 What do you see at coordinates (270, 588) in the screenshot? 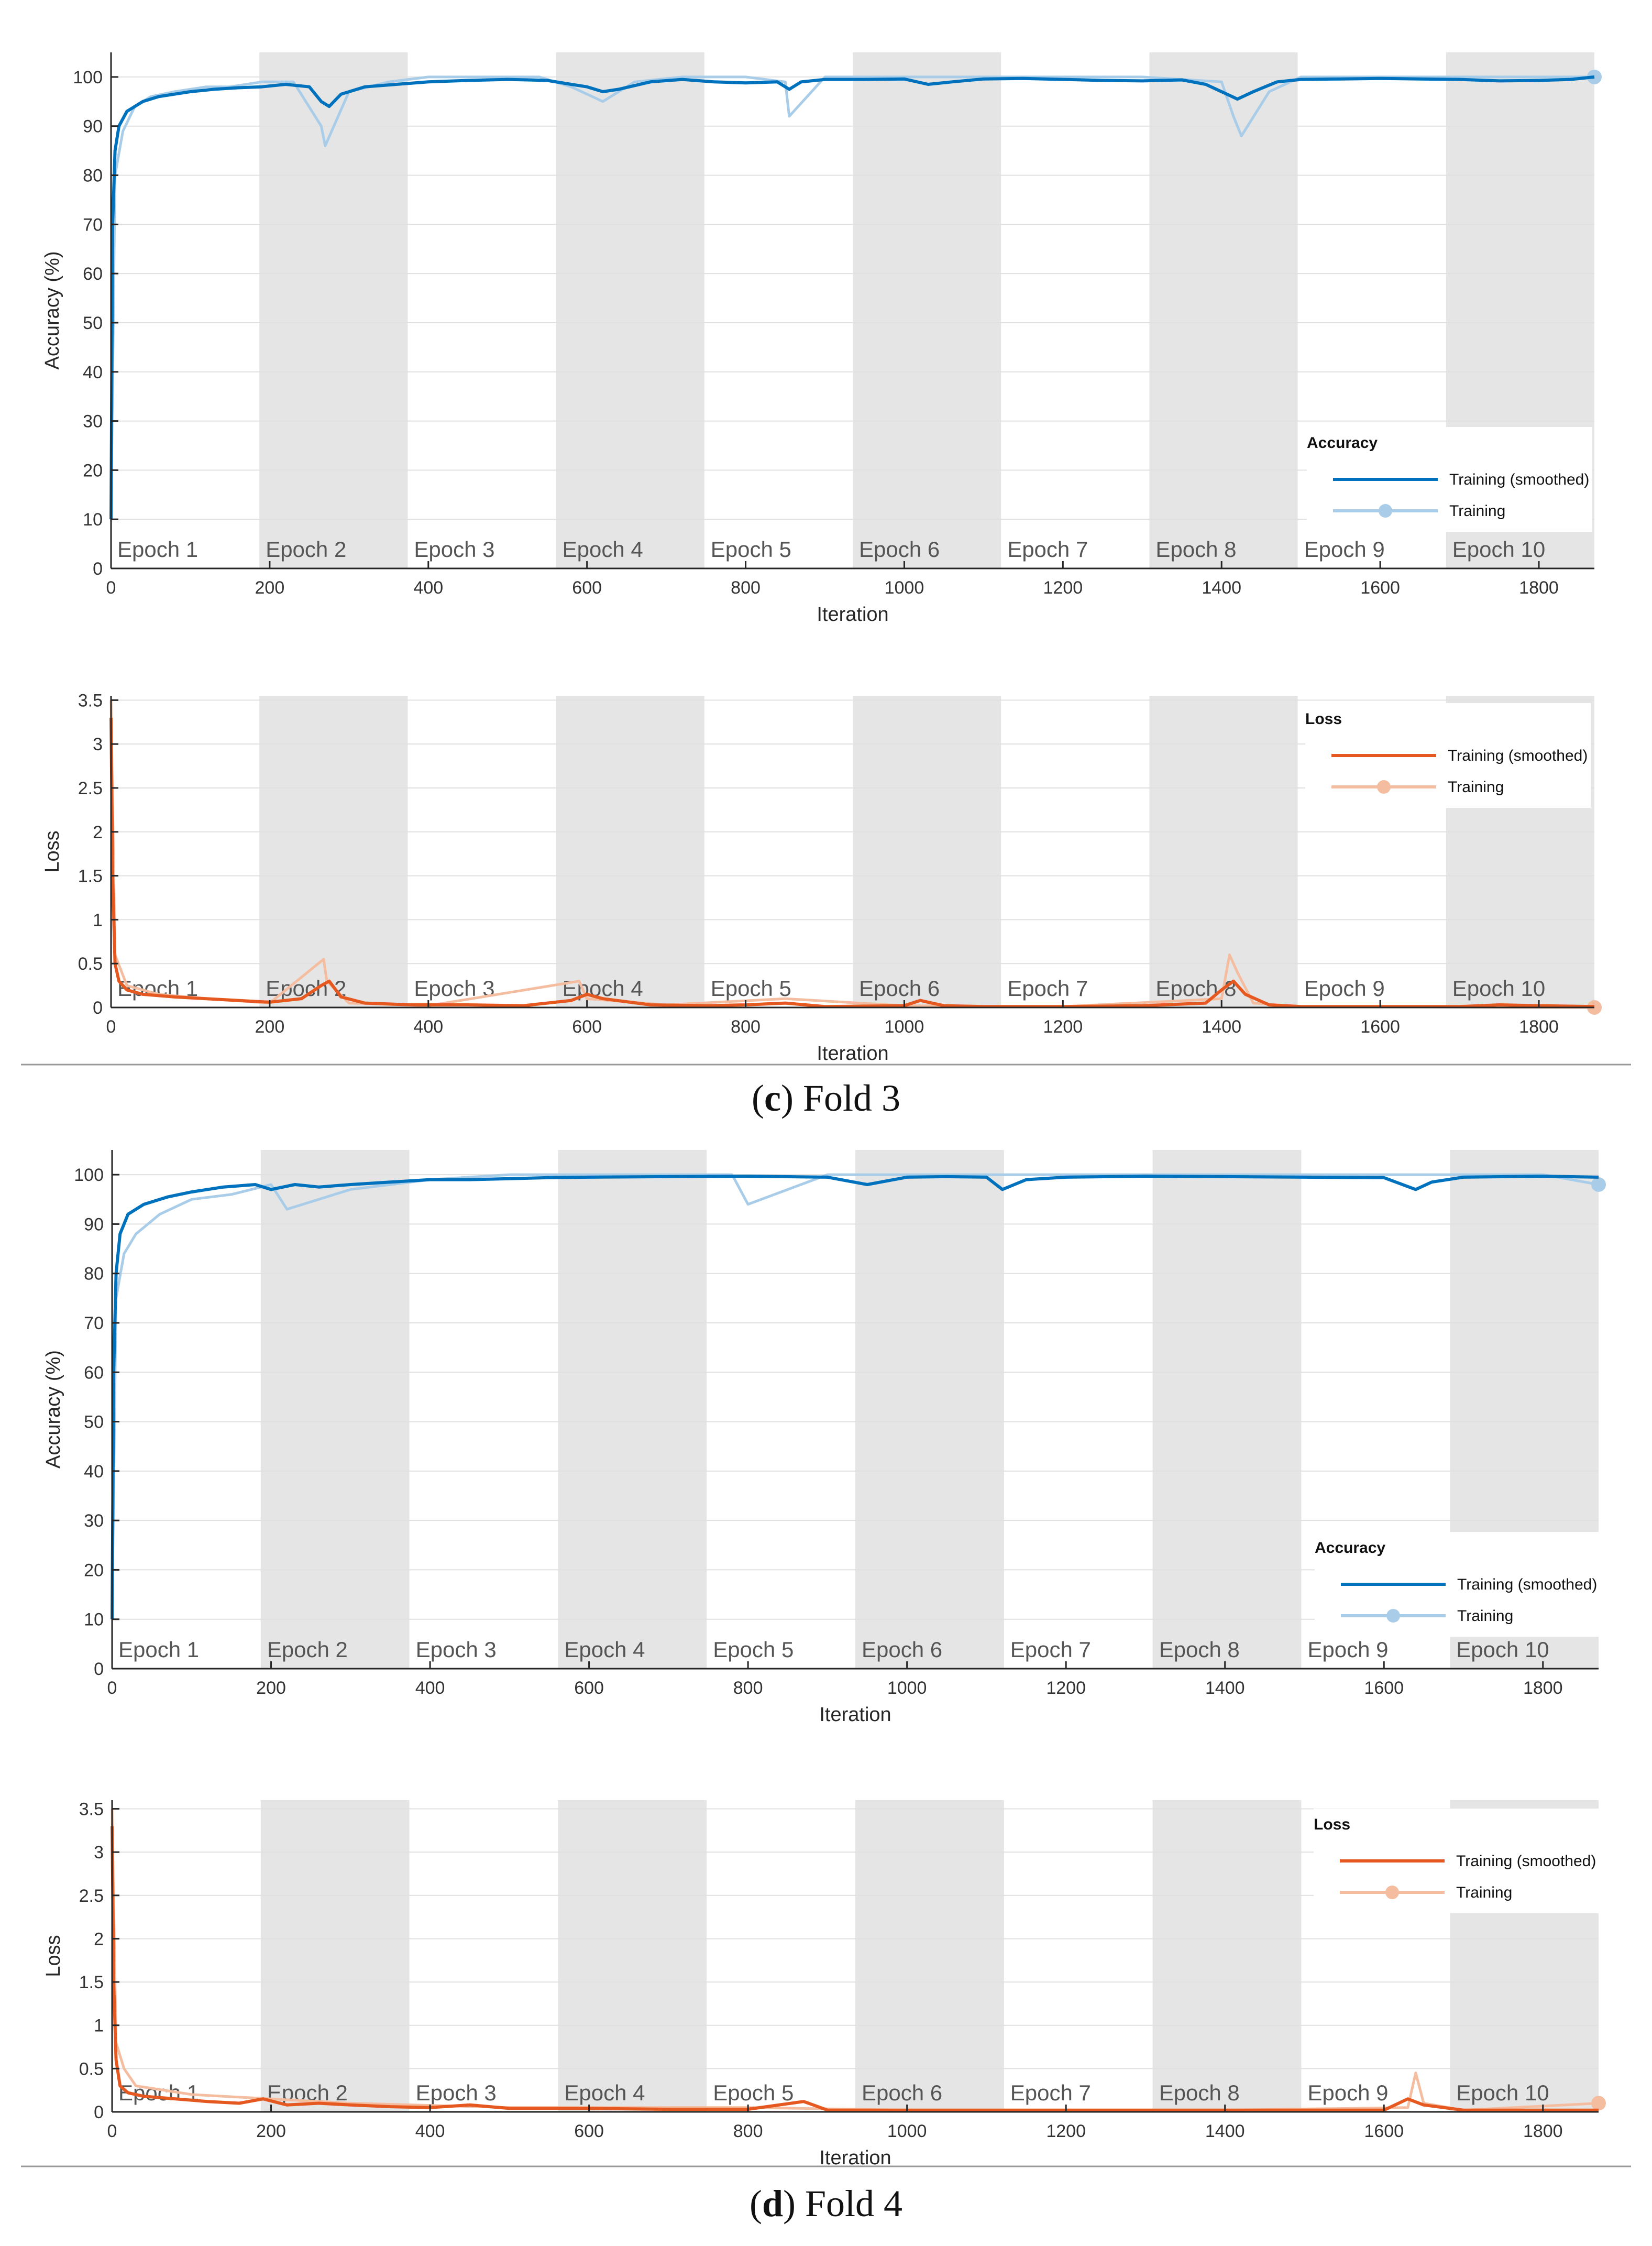
I see `x-tick-label: 200` at bounding box center [270, 588].